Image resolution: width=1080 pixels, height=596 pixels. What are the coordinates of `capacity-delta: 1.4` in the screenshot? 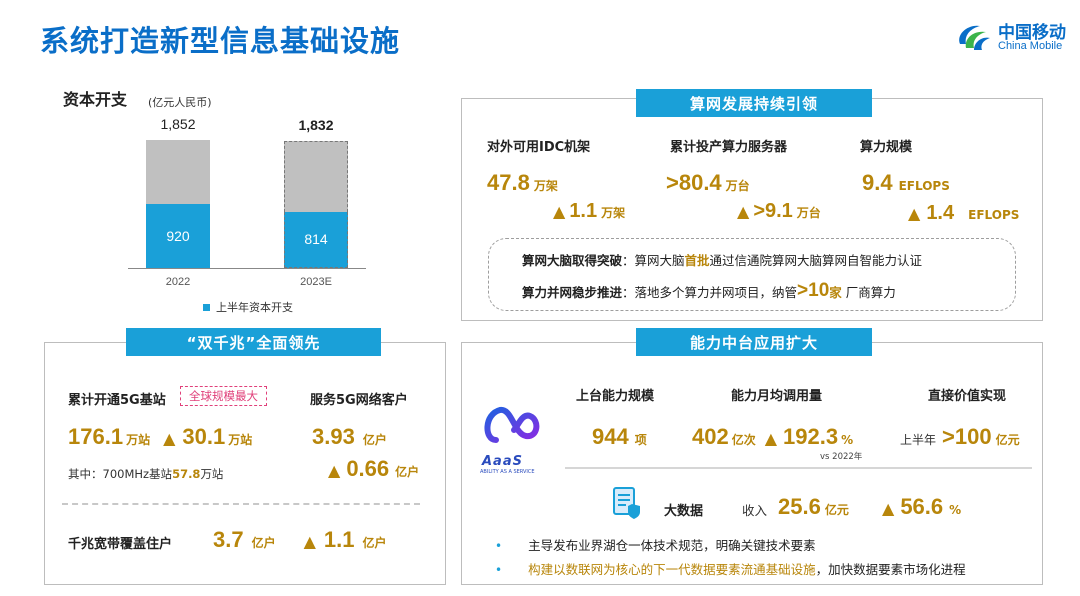 It's located at (940, 213).